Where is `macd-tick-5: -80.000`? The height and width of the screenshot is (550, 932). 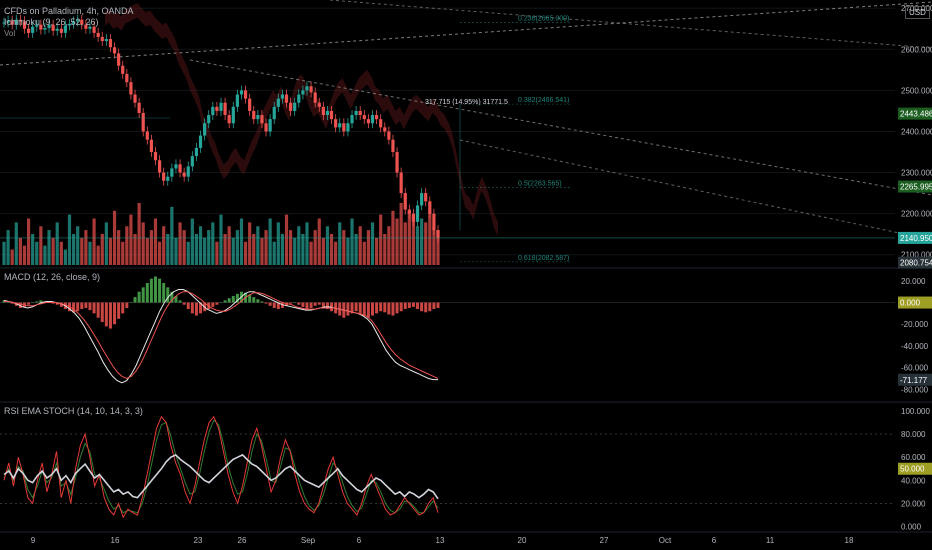
macd-tick-5: -80.000 is located at coordinates (915, 389).